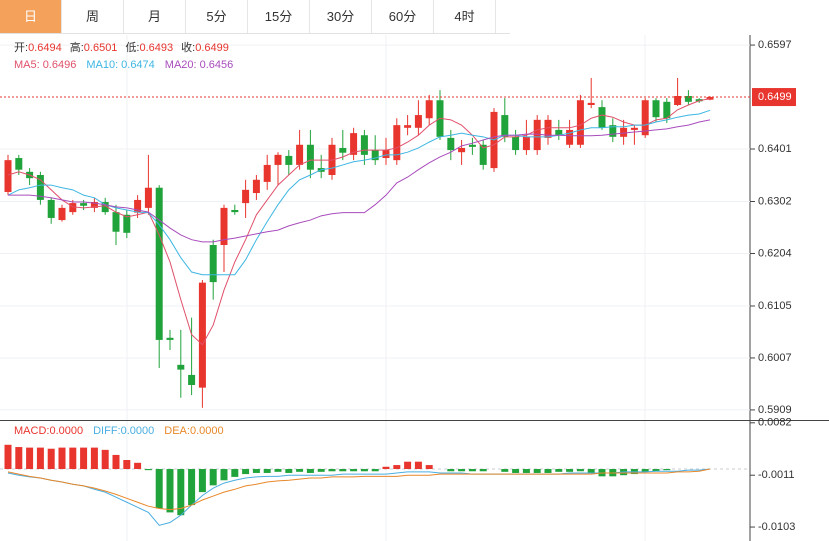 The width and height of the screenshot is (829, 541). What do you see at coordinates (77, 47) in the screenshot?
I see `ohlc-label: 高:` at bounding box center [77, 47].